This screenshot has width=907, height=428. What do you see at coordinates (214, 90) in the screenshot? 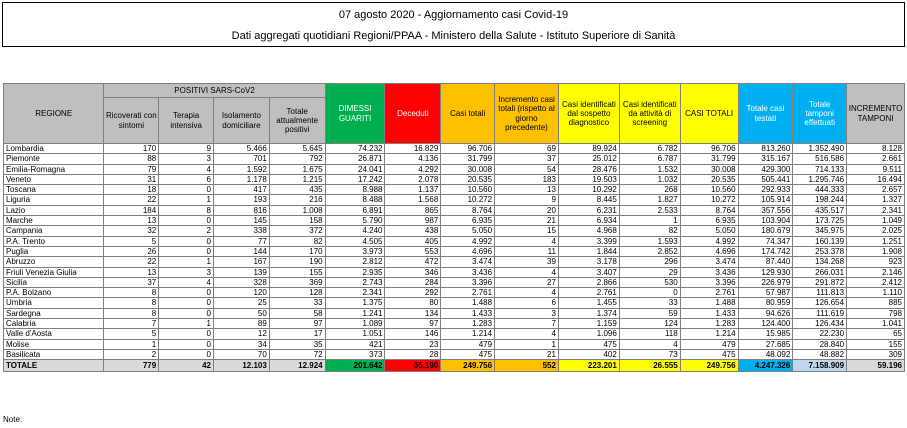
I see `header-positivi-group: POSITIVI SARS-CoV2` at bounding box center [214, 90].